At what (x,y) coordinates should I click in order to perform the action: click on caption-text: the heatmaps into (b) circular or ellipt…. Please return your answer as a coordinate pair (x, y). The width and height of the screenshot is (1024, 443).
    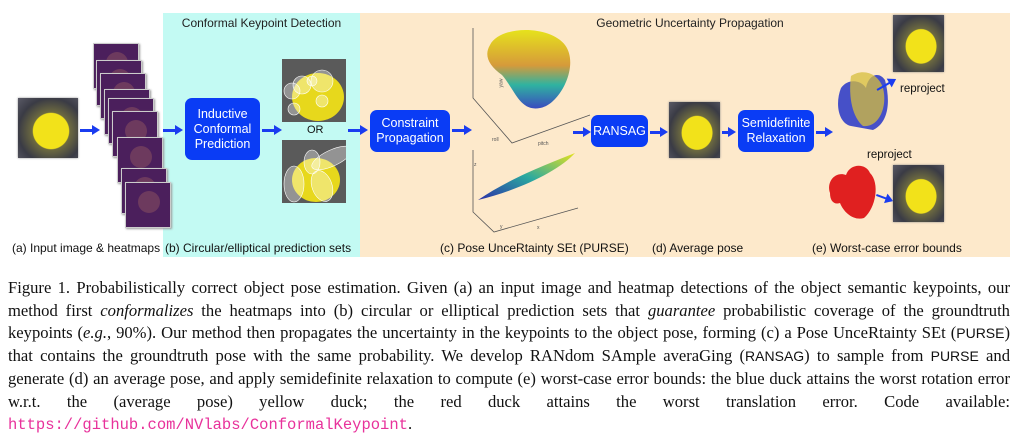
    Looking at the image, I should click on (420, 310).